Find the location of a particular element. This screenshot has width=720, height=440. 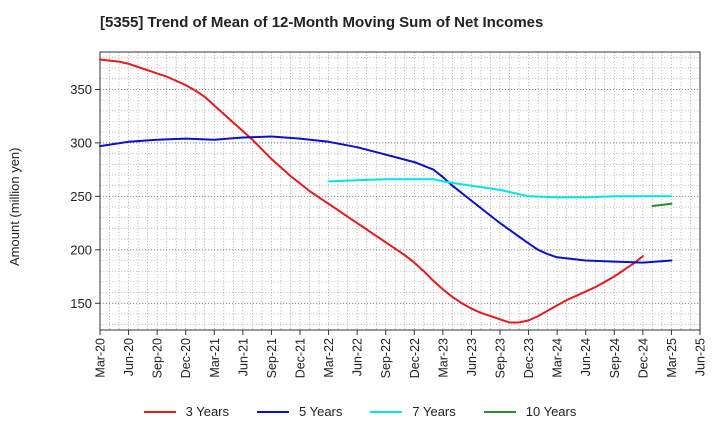

legend-item: 7 Years is located at coordinates (413, 411).